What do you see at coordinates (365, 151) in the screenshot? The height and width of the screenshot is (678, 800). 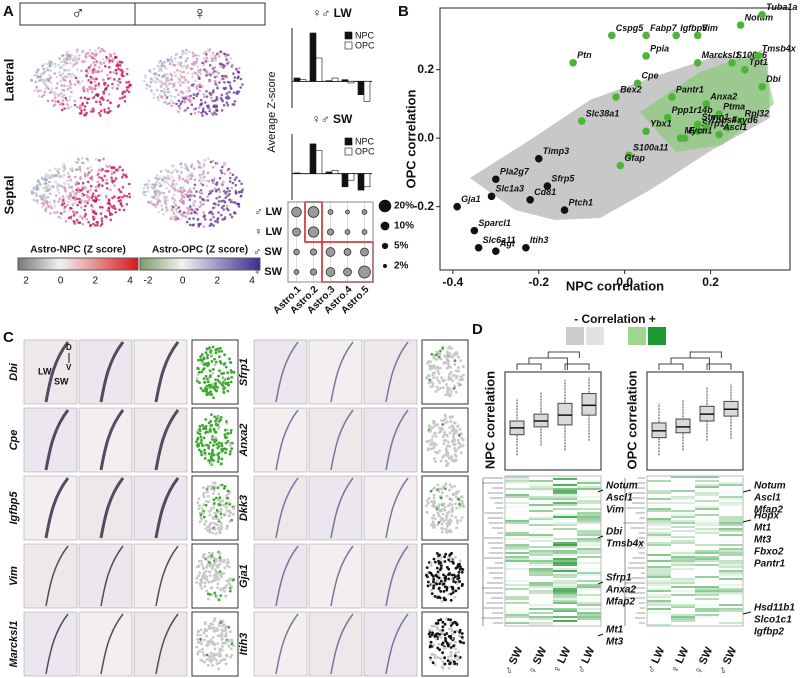 I see `legend-label: OPC` at bounding box center [365, 151].